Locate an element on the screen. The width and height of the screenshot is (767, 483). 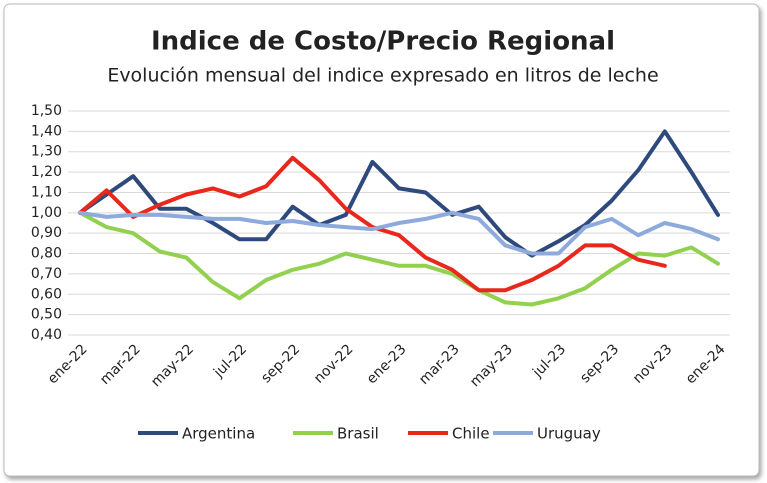
y-tick-label: 0,50 is located at coordinates (46, 315).